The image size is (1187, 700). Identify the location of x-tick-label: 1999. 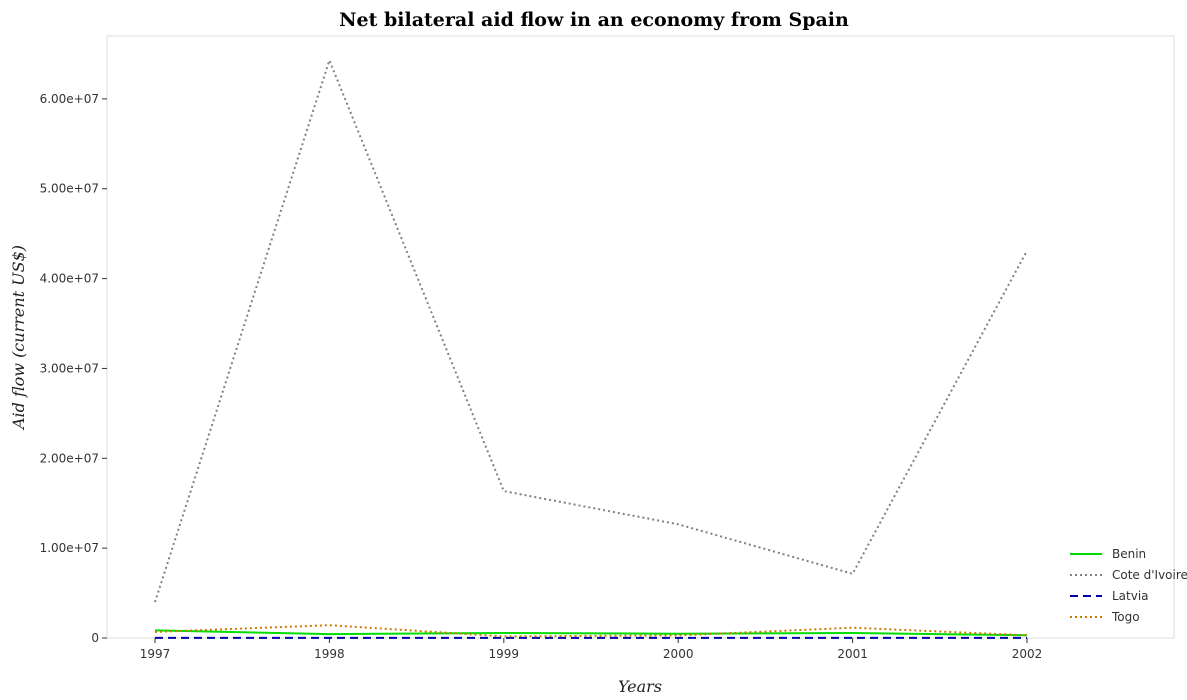
(504, 654).